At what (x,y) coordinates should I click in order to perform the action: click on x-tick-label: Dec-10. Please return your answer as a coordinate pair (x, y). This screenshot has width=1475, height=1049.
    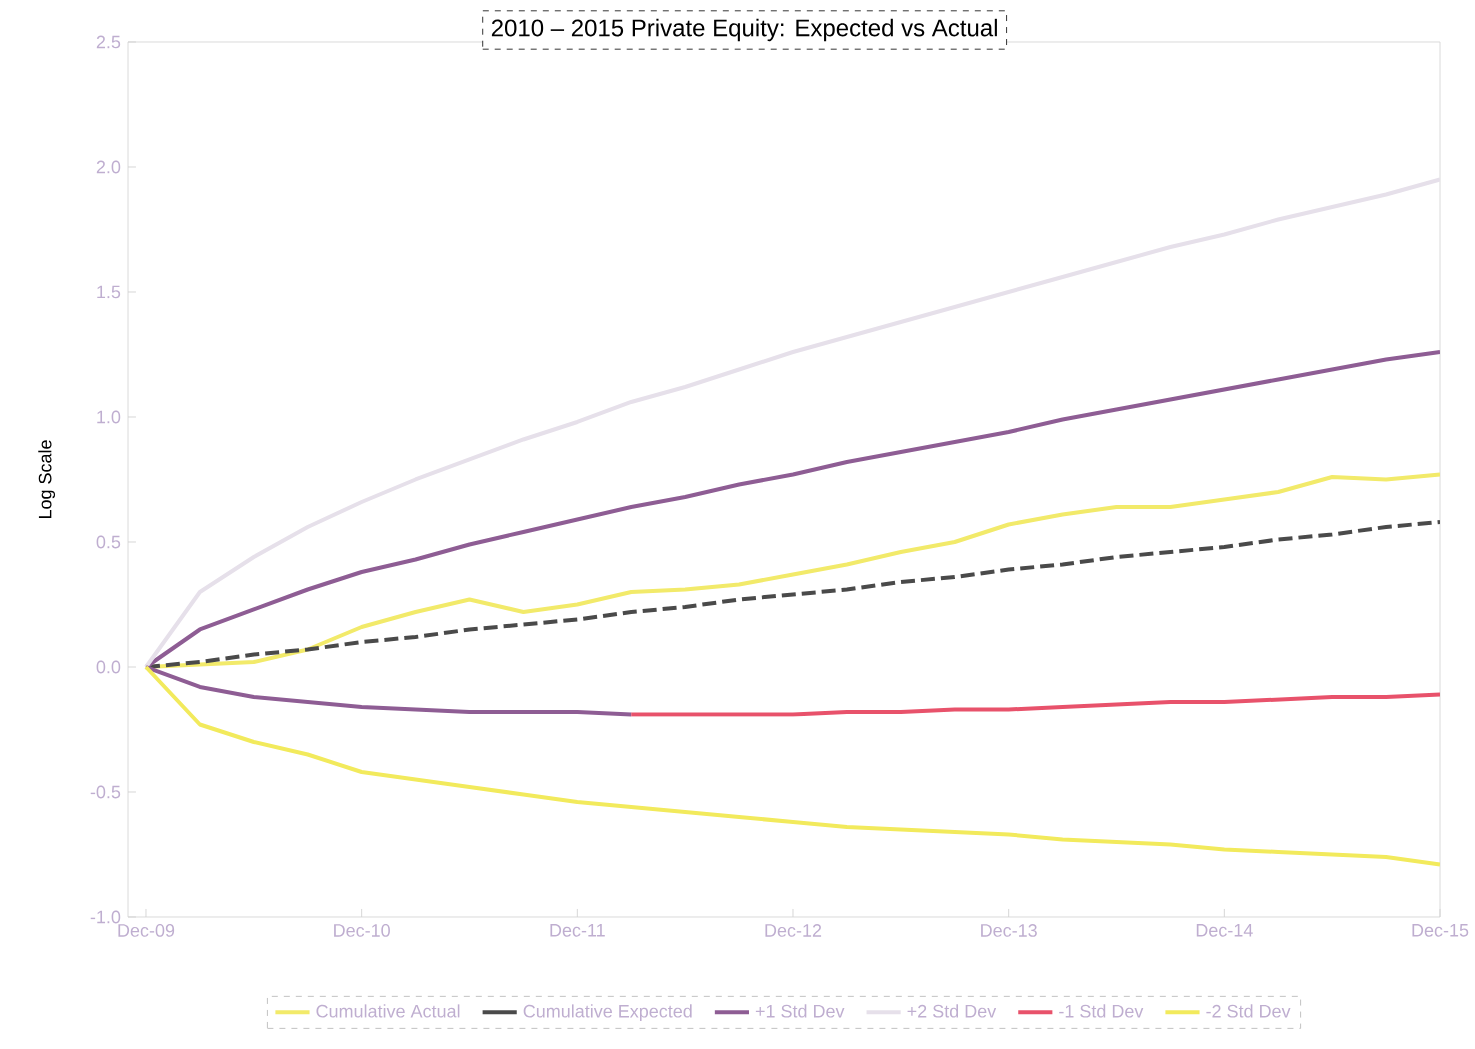
    Looking at the image, I should click on (362, 930).